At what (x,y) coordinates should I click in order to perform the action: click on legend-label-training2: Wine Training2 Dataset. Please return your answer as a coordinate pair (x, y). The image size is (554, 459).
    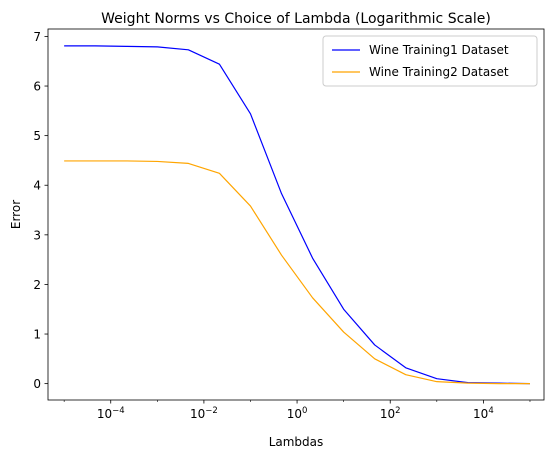
    Looking at the image, I should click on (439, 72).